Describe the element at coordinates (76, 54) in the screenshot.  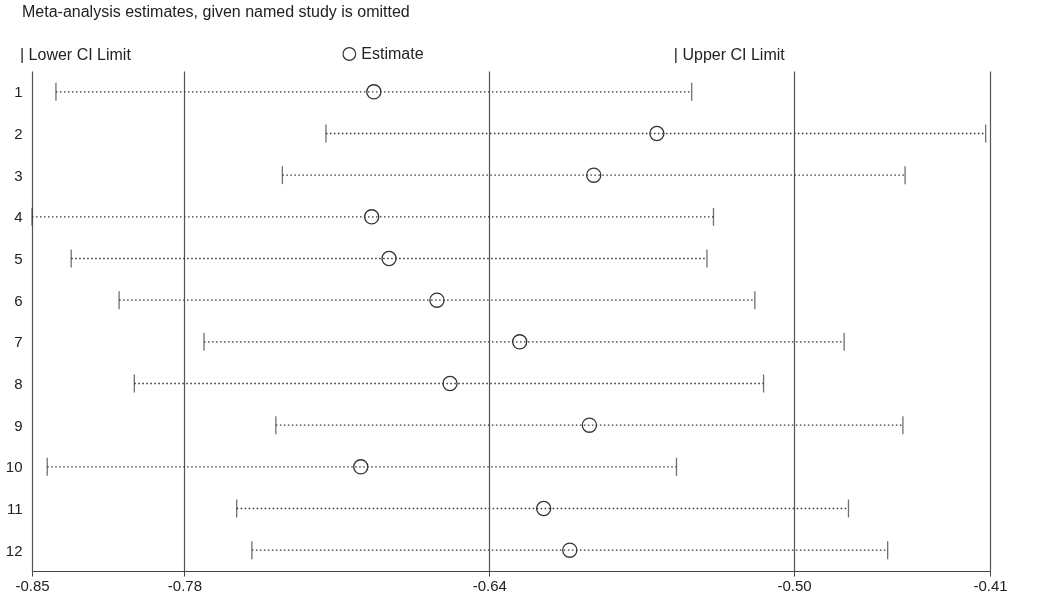
I see `text: | Lower CI Limit` at that location.